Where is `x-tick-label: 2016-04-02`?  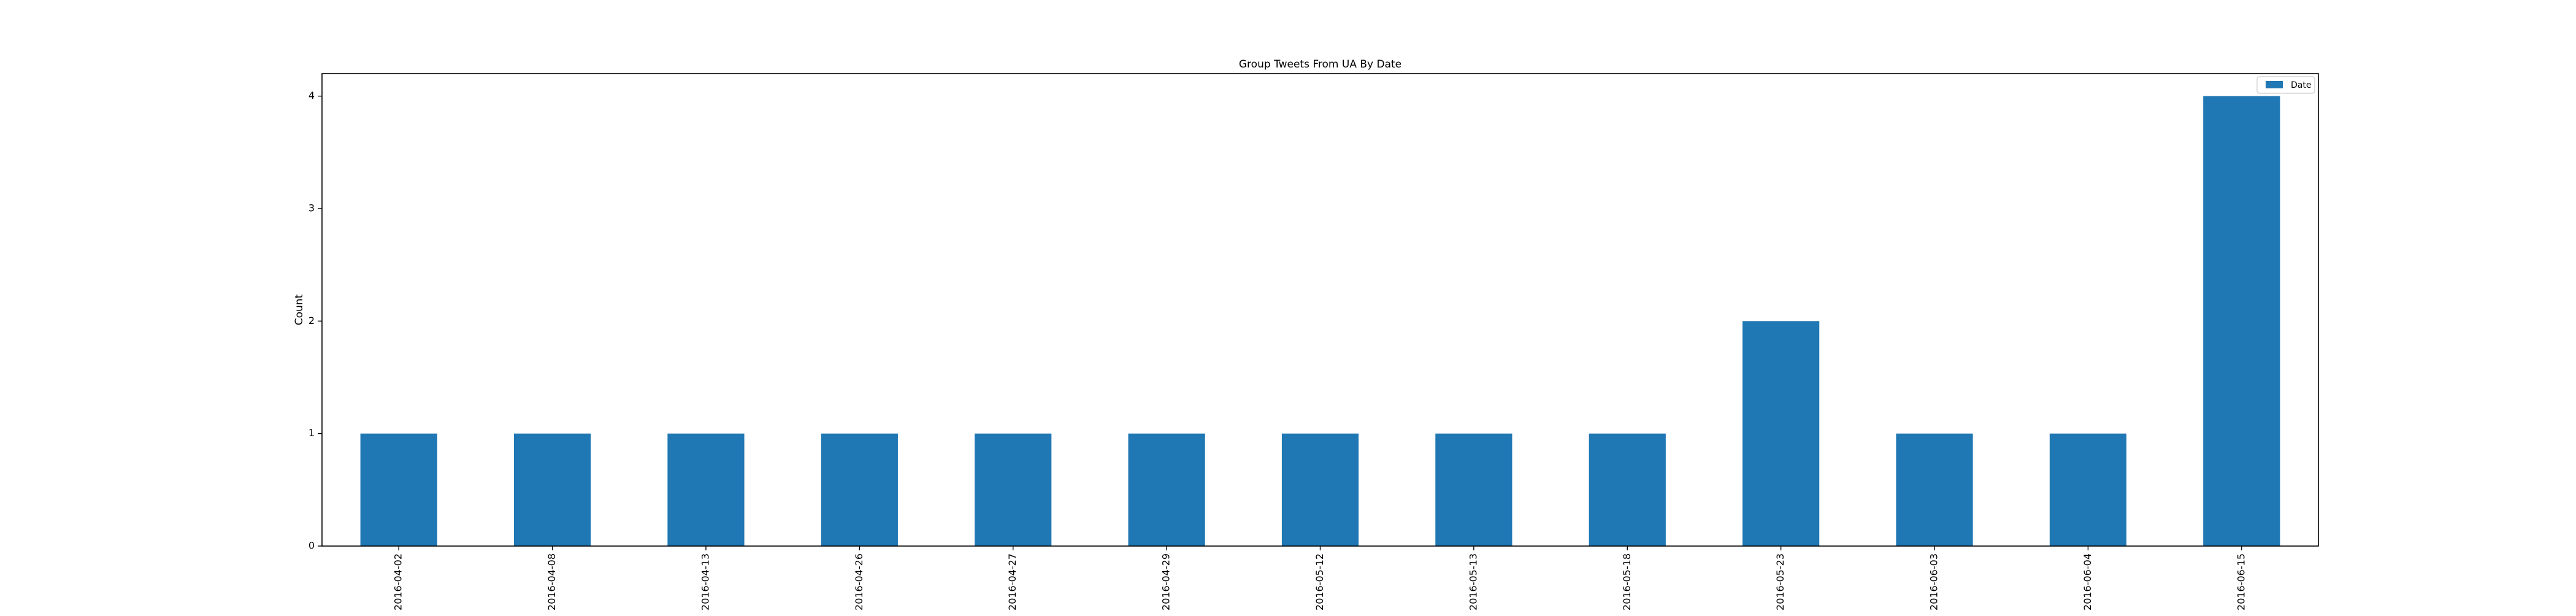
x-tick-label: 2016-04-02 is located at coordinates (398, 581).